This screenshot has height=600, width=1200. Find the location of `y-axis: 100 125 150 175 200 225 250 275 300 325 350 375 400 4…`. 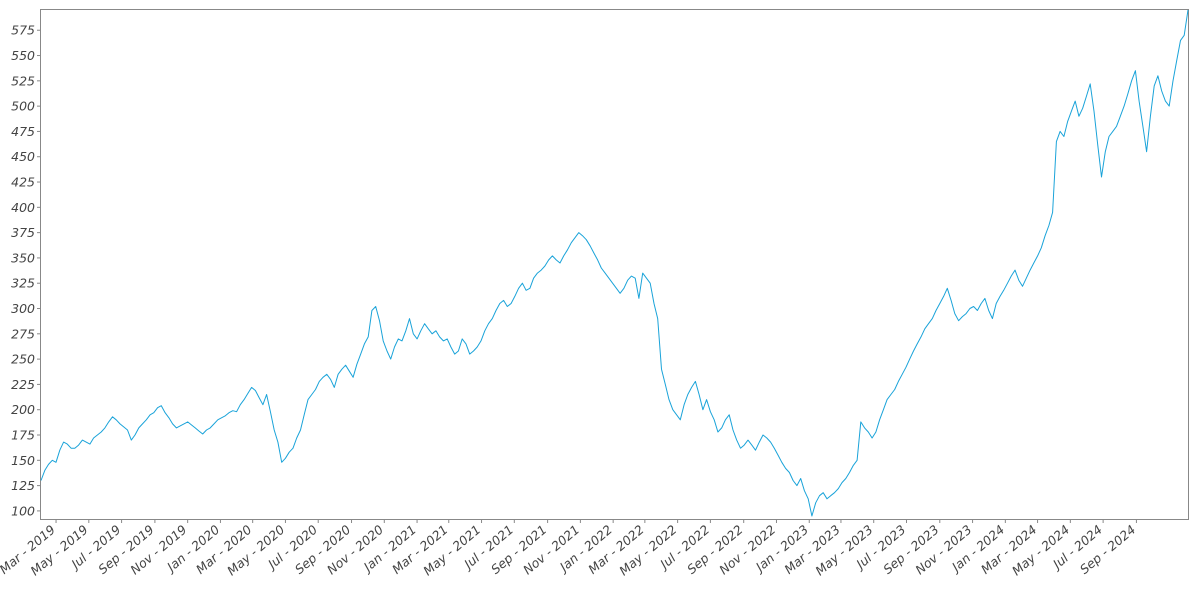

y-axis: 100 125 150 175 200 225 250 275 300 325 350 375 400 4… is located at coordinates (26, 270).